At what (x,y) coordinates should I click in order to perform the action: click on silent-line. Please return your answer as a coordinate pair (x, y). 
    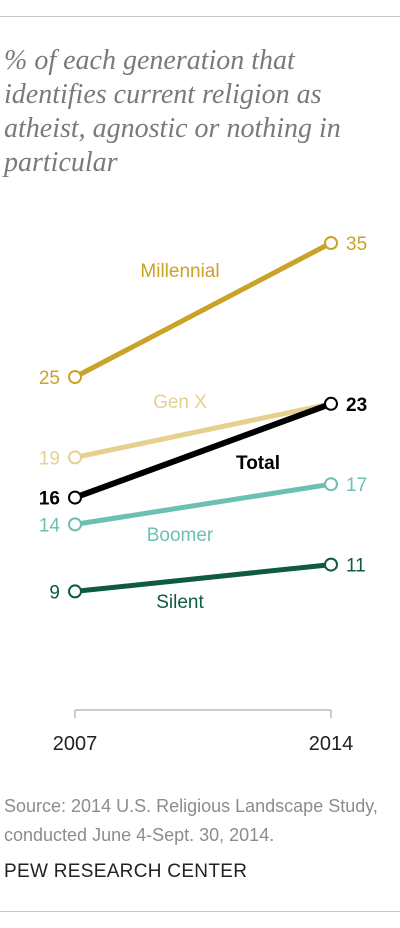
    Looking at the image, I should click on (203, 578).